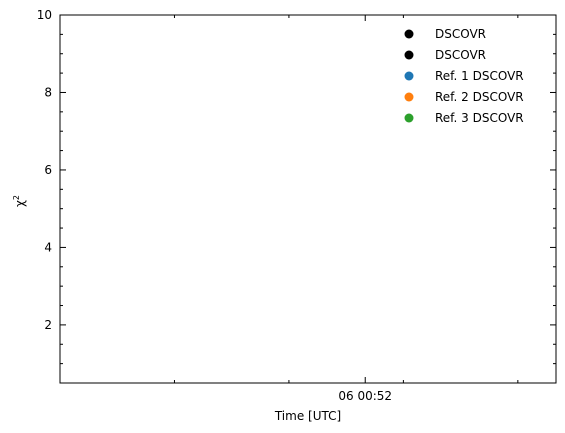 Image resolution: width=565 pixels, height=433 pixels. I want to click on legend-label-5: Ref. 3 DSCOVR, so click(479, 118).